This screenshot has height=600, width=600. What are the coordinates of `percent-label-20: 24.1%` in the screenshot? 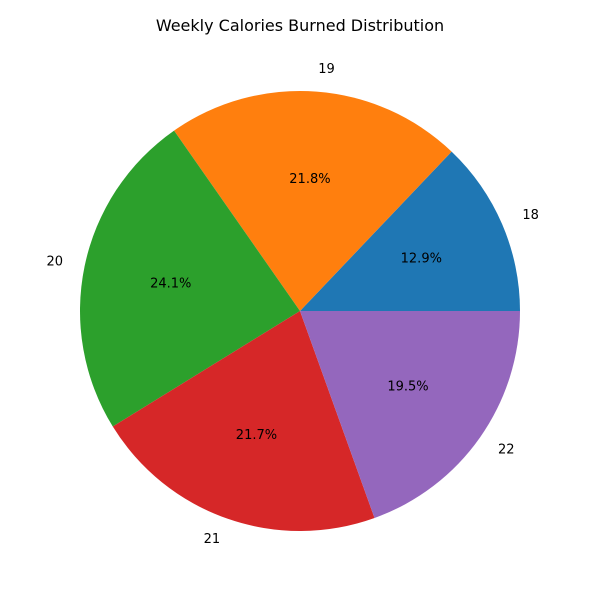 It's located at (170, 284).